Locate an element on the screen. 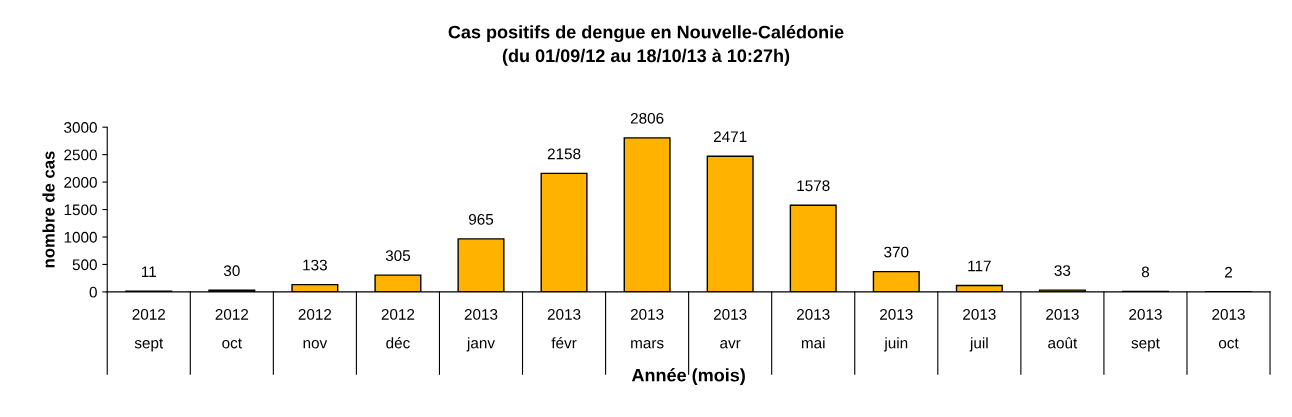 Image resolution: width=1292 pixels, height=417 pixels. data-label: 2471 is located at coordinates (730, 136).